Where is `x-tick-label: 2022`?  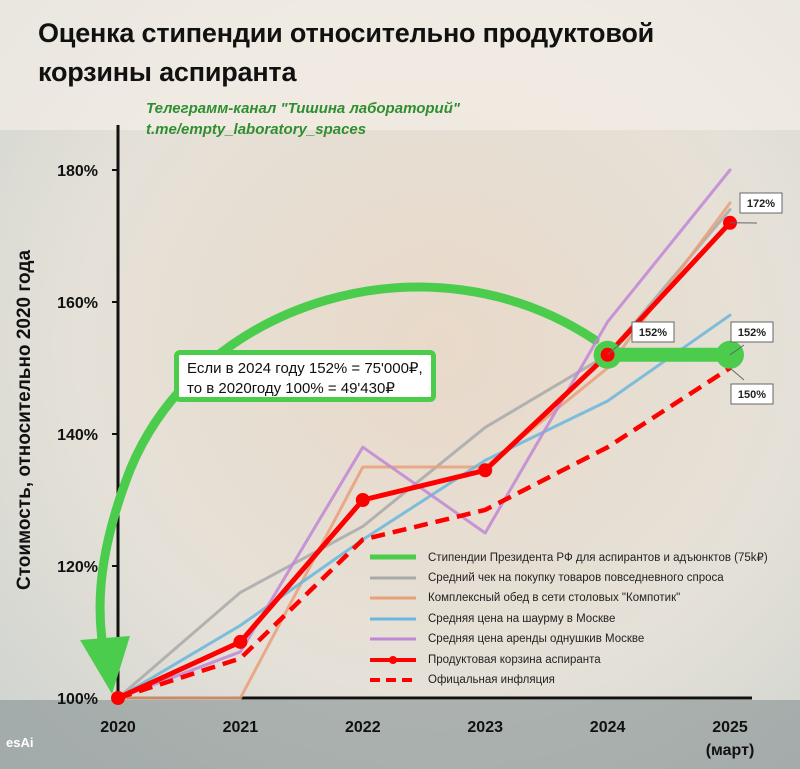 x-tick-label: 2022 is located at coordinates (363, 727).